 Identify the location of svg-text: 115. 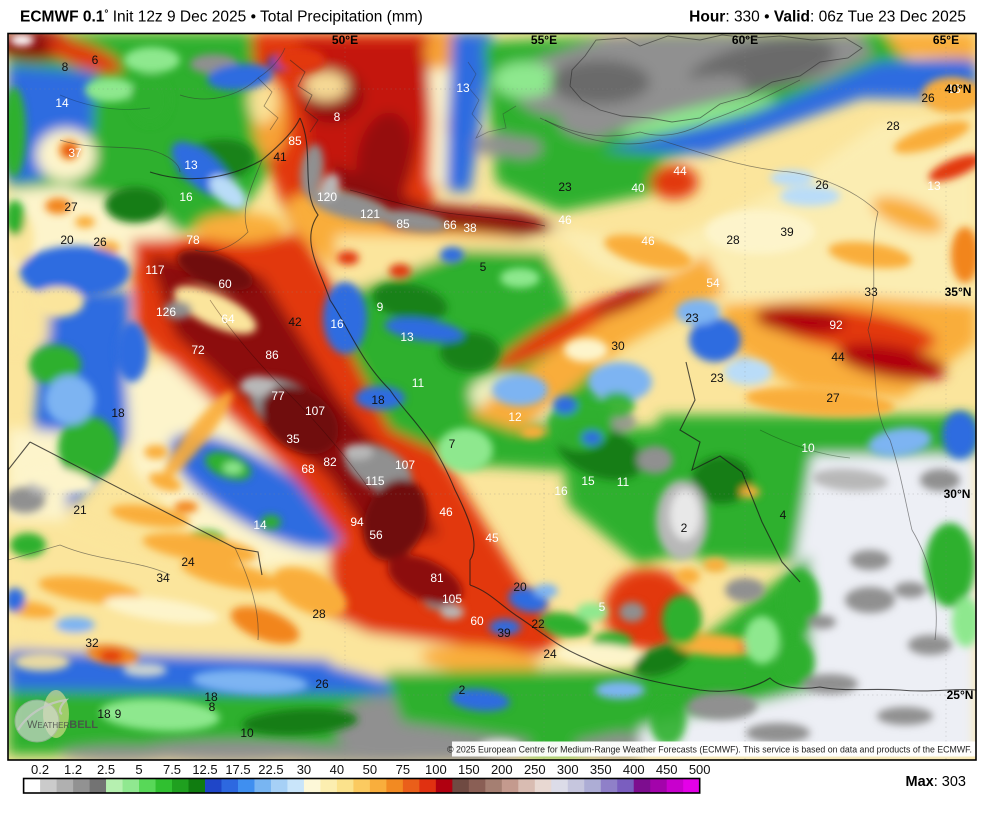
(374, 481).